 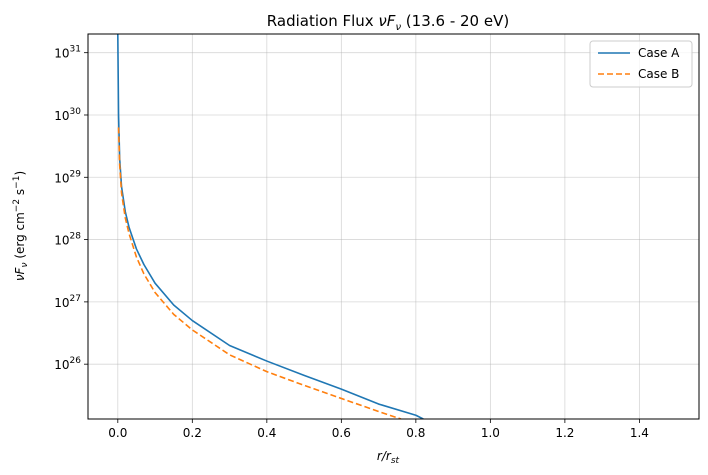 What do you see at coordinates (67, 364) in the screenshot?
I see `y-tick-label: 1026` at bounding box center [67, 364].